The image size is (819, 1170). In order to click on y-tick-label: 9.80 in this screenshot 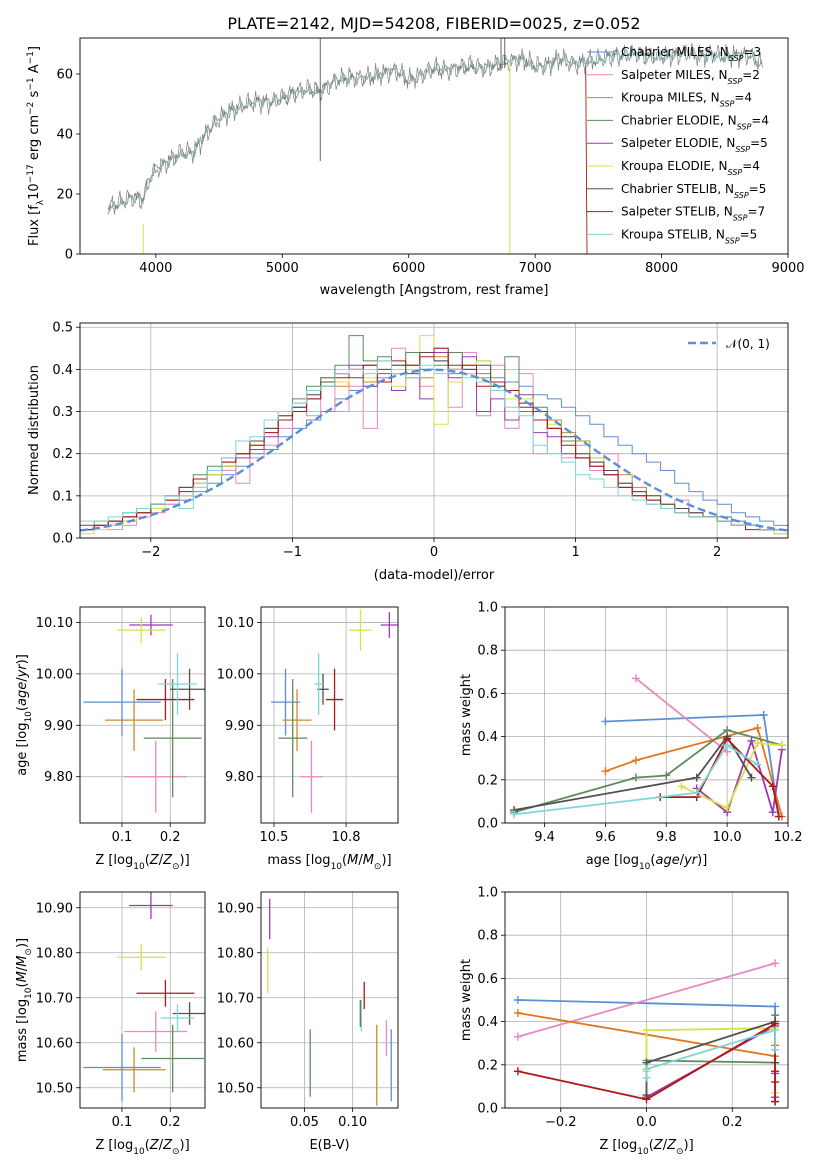, I will do `click(239, 777)`.